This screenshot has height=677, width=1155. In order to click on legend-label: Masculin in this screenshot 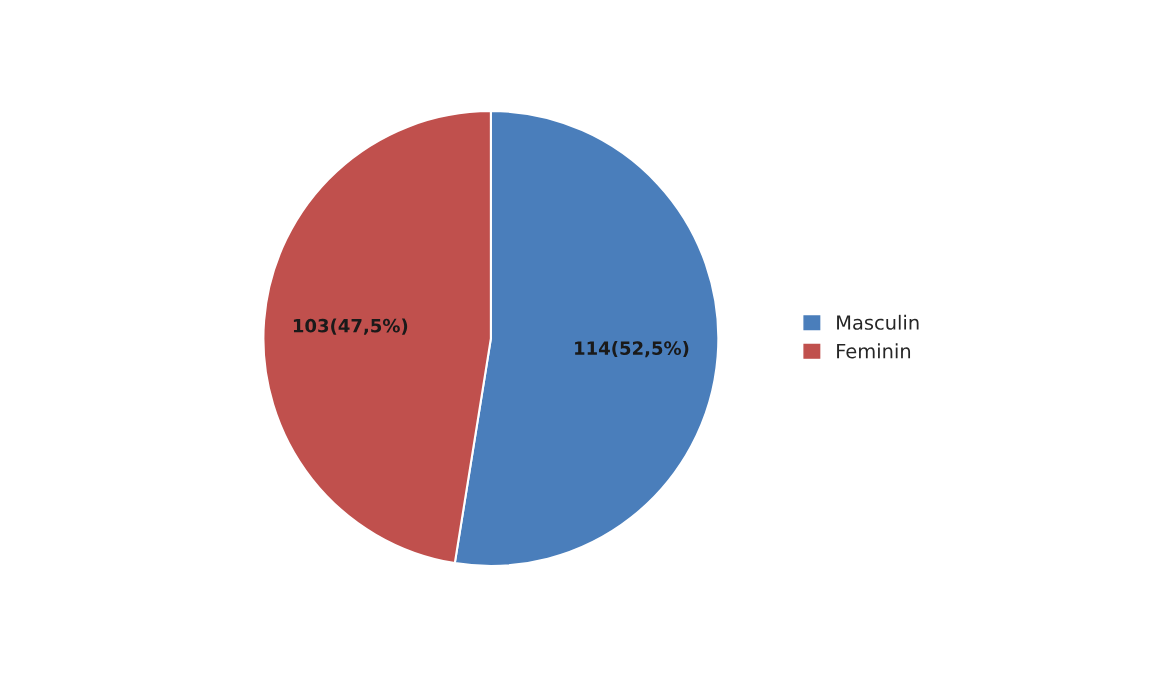, I will do `click(878, 322)`.